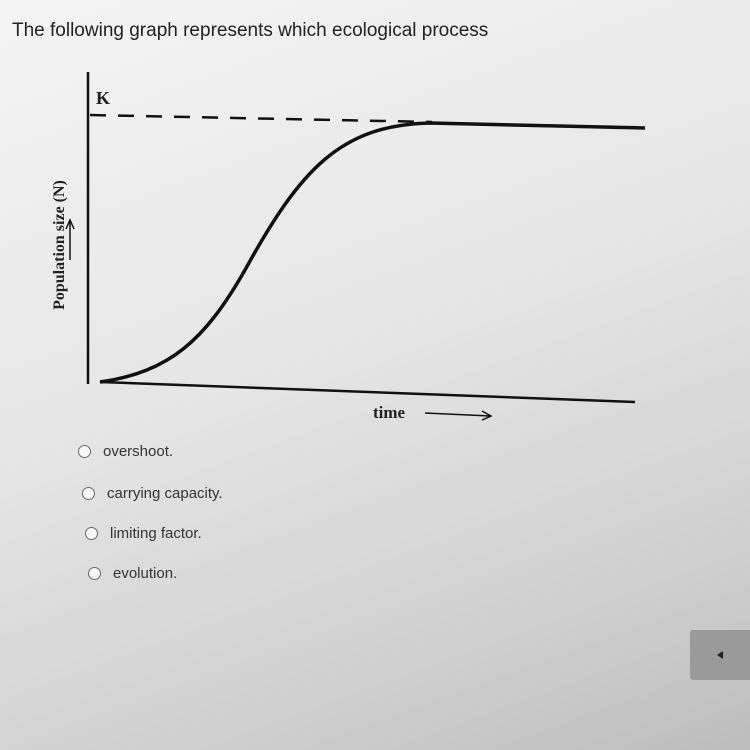  What do you see at coordinates (389, 412) in the screenshot?
I see `x-axis-label: time` at bounding box center [389, 412].